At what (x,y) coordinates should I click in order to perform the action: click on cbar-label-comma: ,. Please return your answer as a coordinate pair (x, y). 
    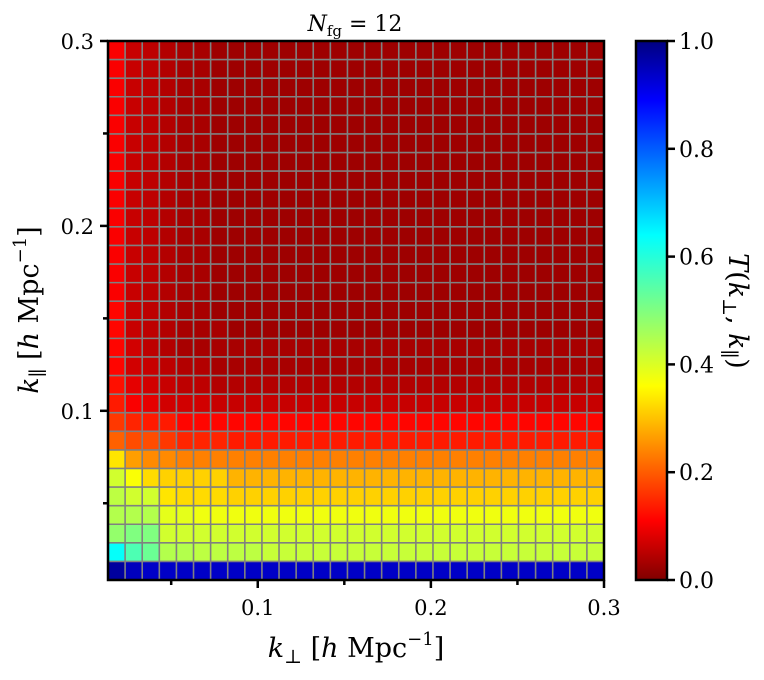
    Looking at the image, I should click on (737, 324).